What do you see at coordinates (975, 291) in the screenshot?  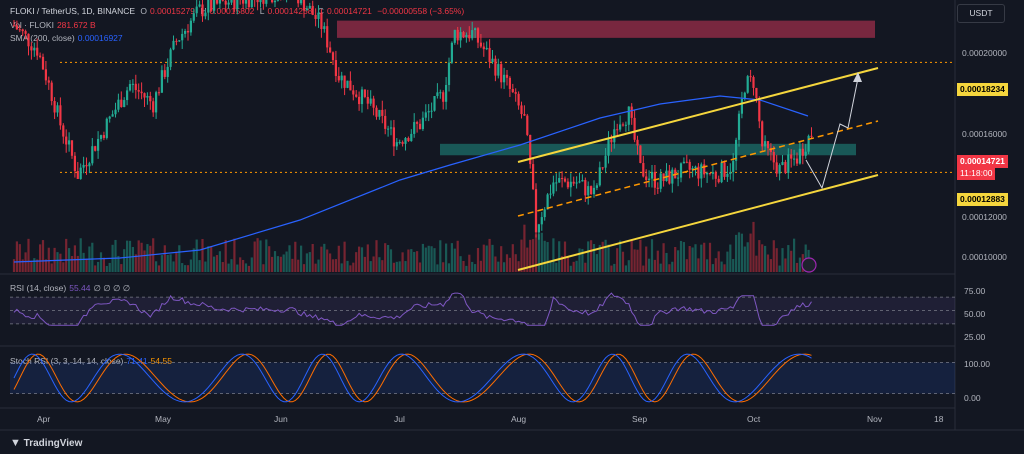 I see `rsi-tick: 75.00` at bounding box center [975, 291].